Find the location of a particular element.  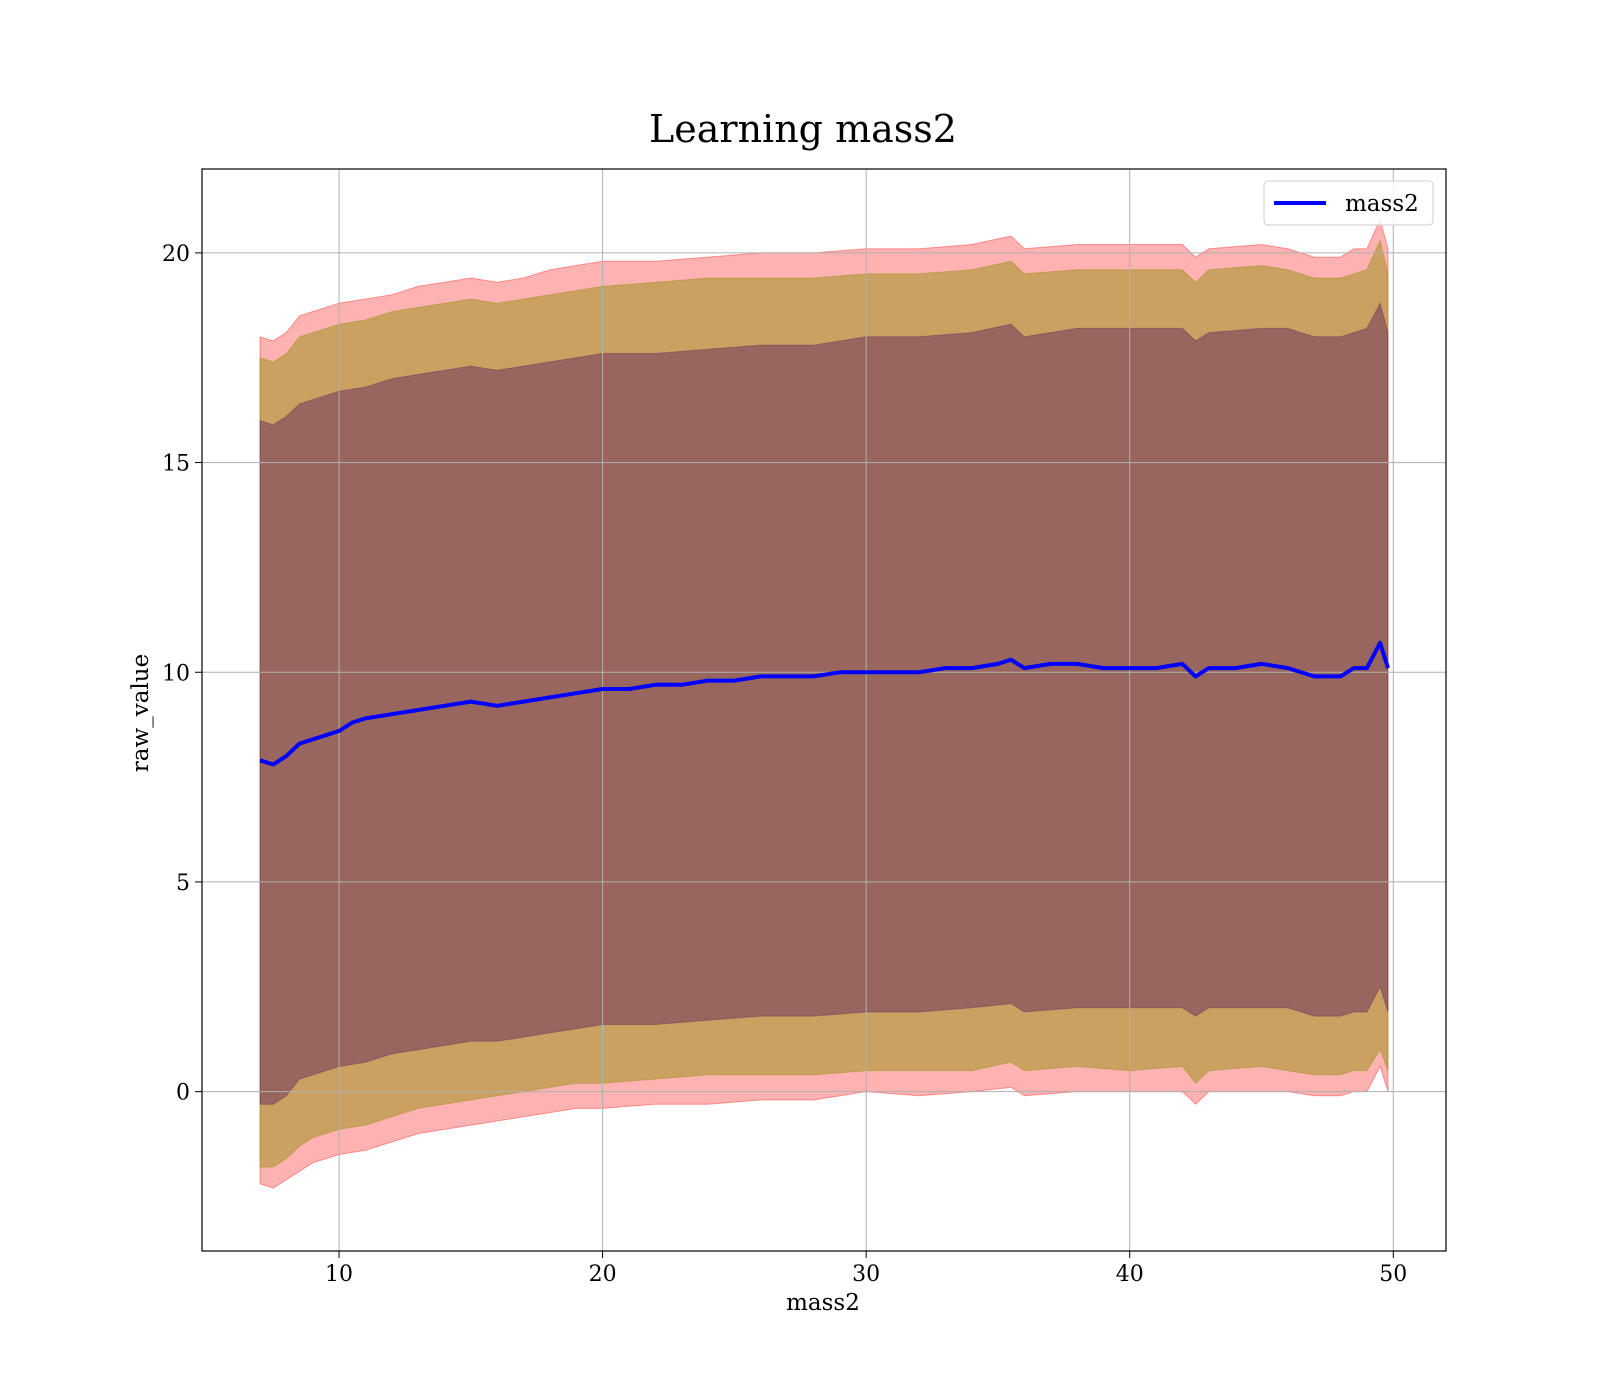

series-line-mass2 is located at coordinates (824, 703).